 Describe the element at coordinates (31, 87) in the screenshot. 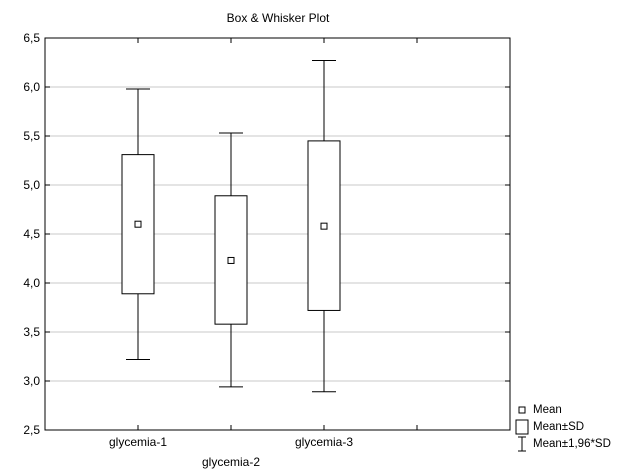

I see `y-tick-label: 6,0` at that location.